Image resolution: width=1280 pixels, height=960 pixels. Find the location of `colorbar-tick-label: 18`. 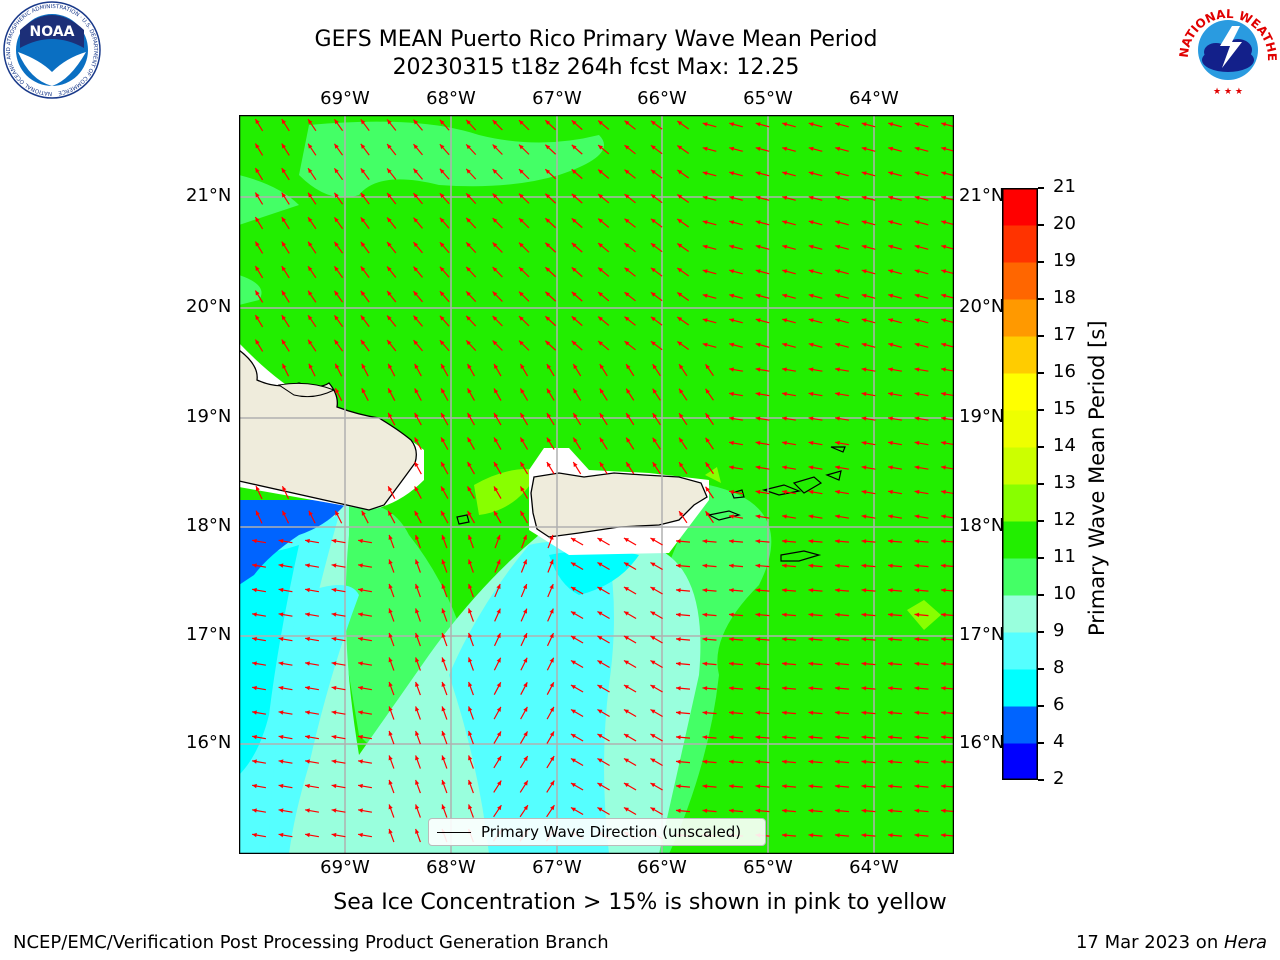

colorbar-tick-label: 18 is located at coordinates (1064, 297).